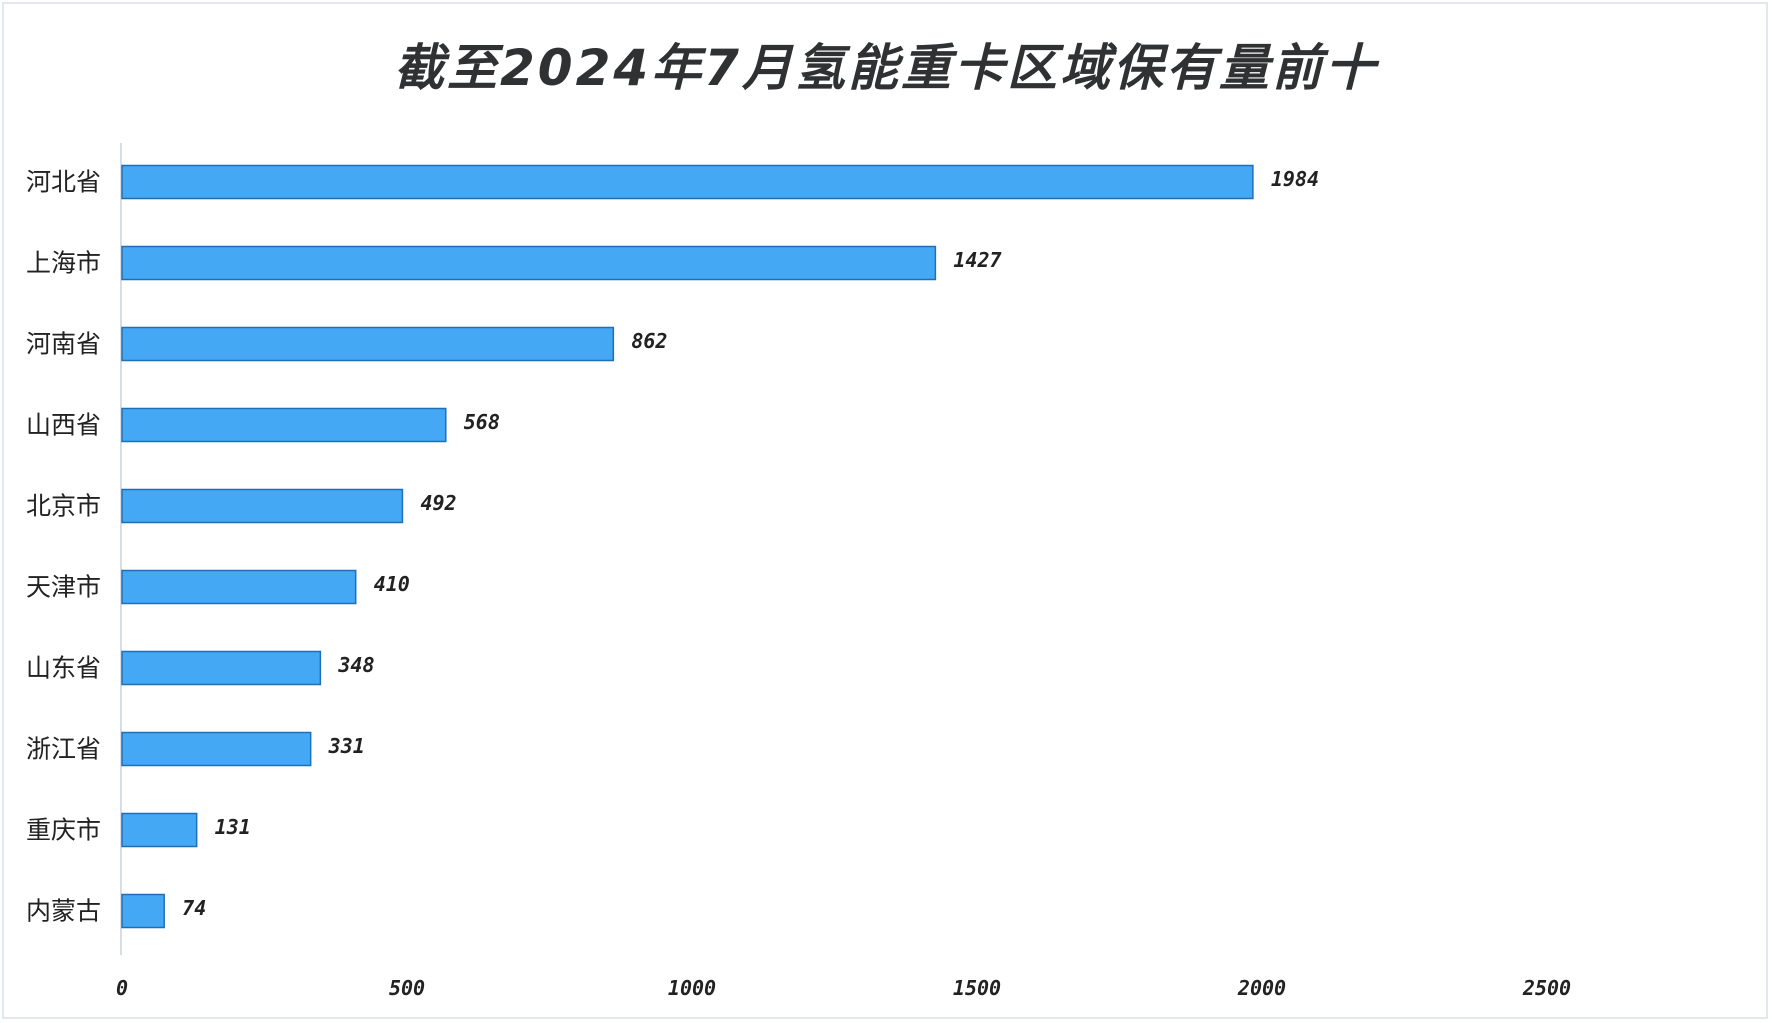 Image resolution: width=1772 pixels, height=1023 pixels. Describe the element at coordinates (346, 746) in the screenshot. I see `data-label: 331` at that location.